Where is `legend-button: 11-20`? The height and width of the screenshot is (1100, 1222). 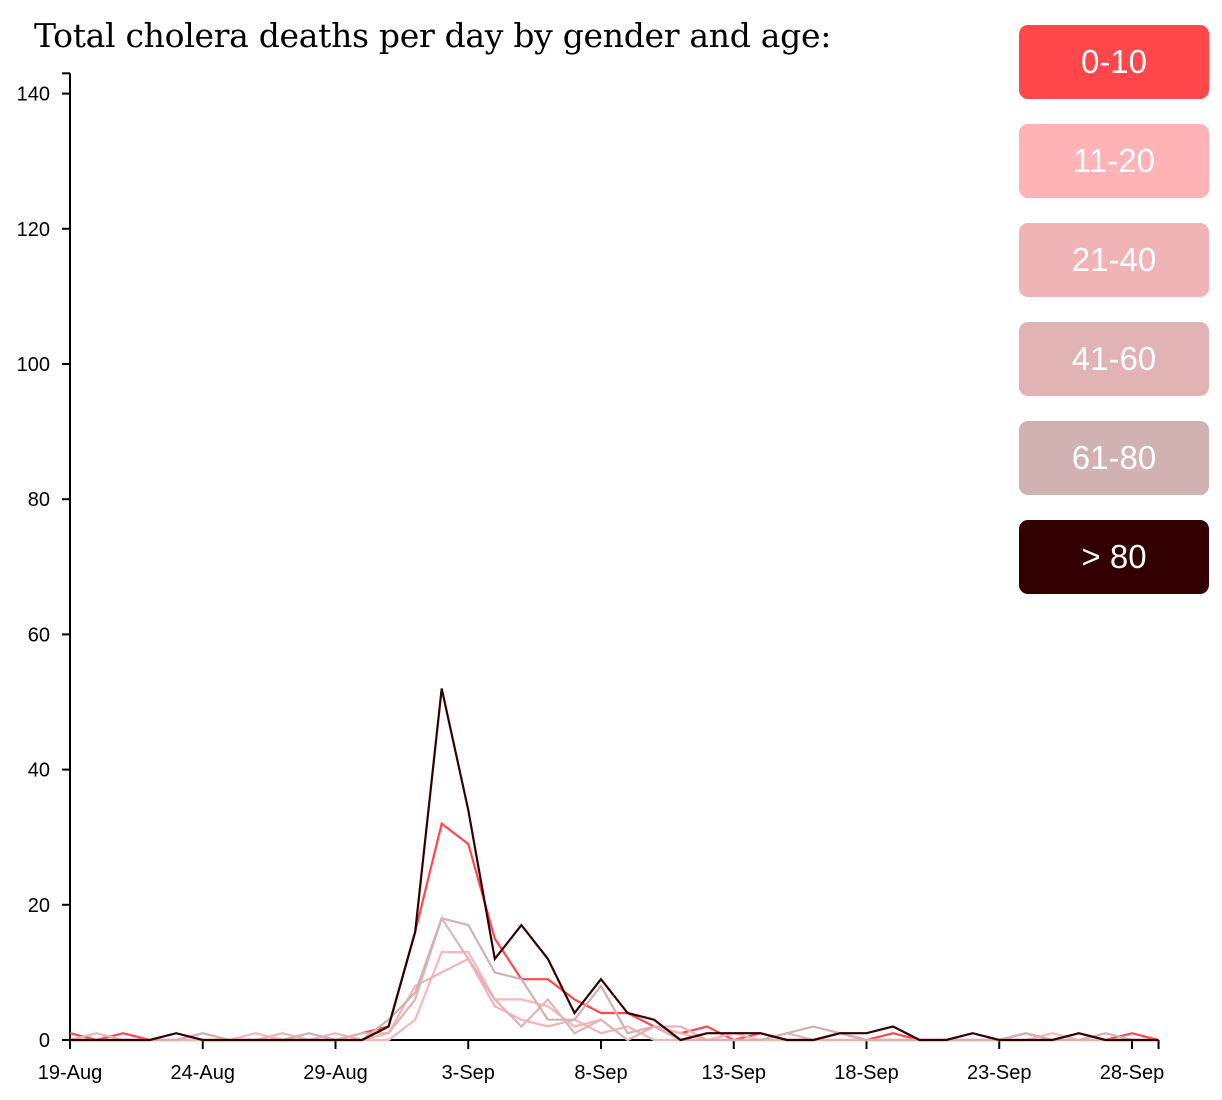 legend-button: 11-20 is located at coordinates (1114, 161).